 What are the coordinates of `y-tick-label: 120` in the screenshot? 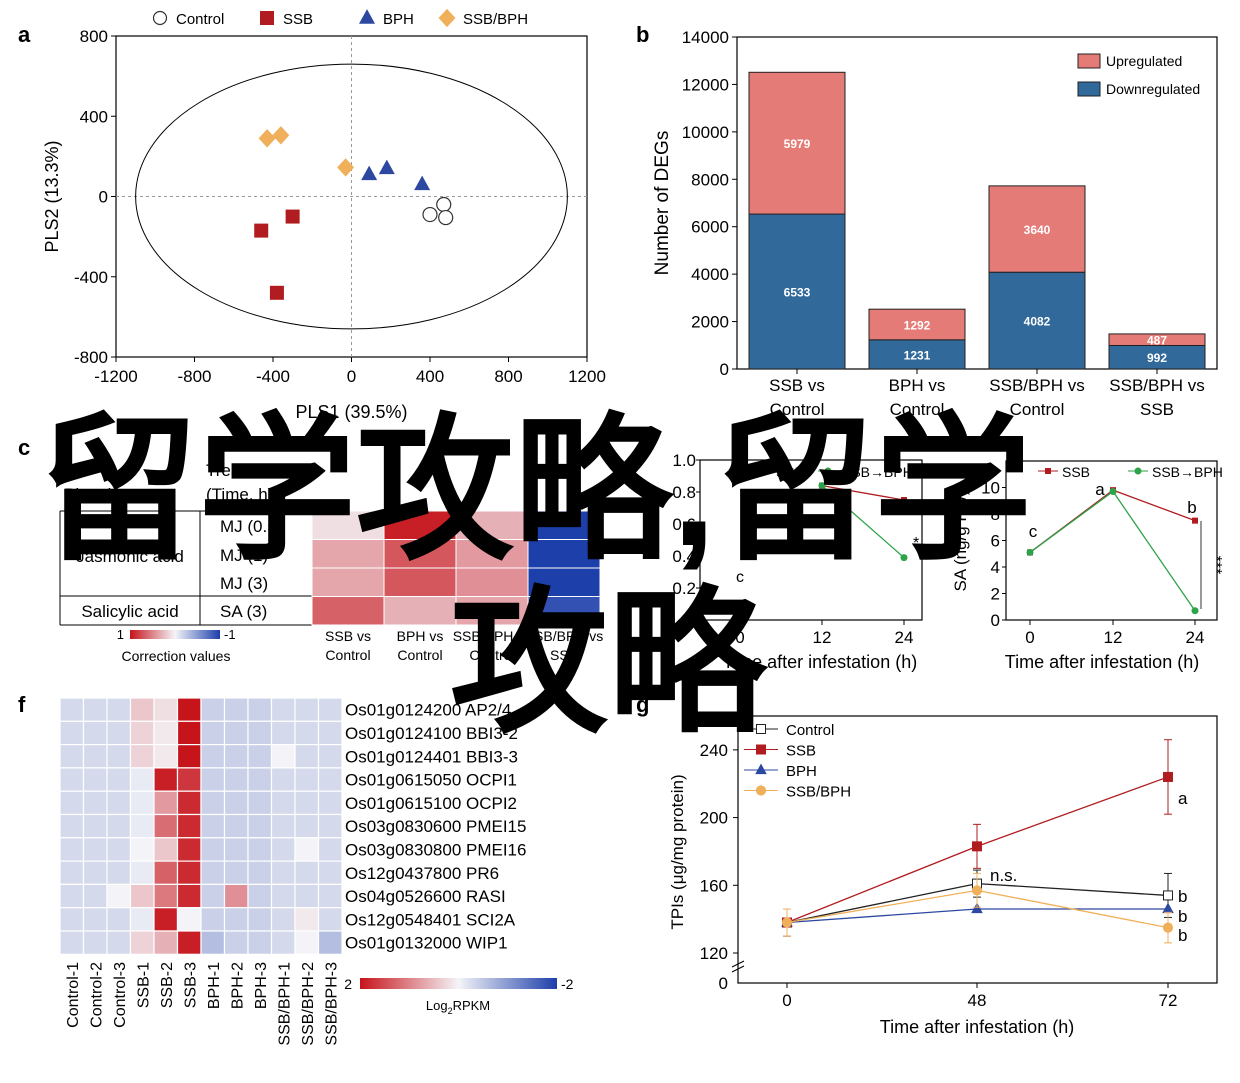 It's located at (714, 953).